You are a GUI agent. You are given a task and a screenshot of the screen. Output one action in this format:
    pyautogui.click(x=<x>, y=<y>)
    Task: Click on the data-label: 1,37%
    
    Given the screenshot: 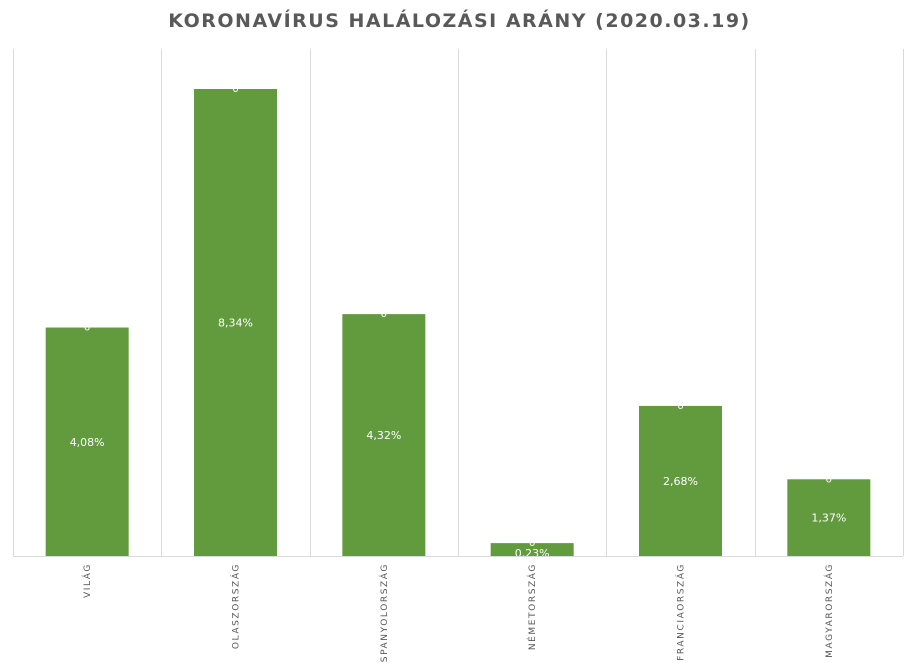 What is the action you would take?
    pyautogui.click(x=828, y=518)
    